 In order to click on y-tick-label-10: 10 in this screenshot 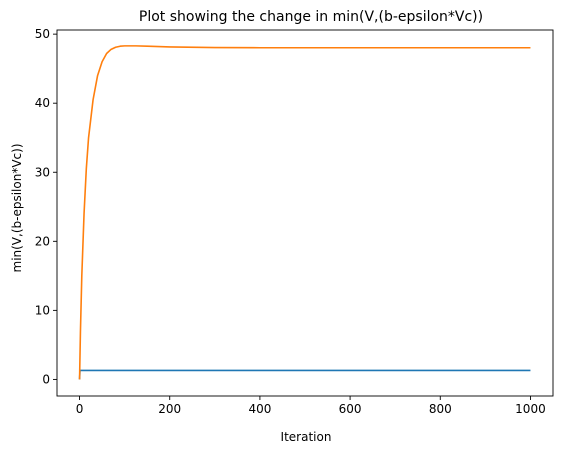, I will do `click(42, 310)`.